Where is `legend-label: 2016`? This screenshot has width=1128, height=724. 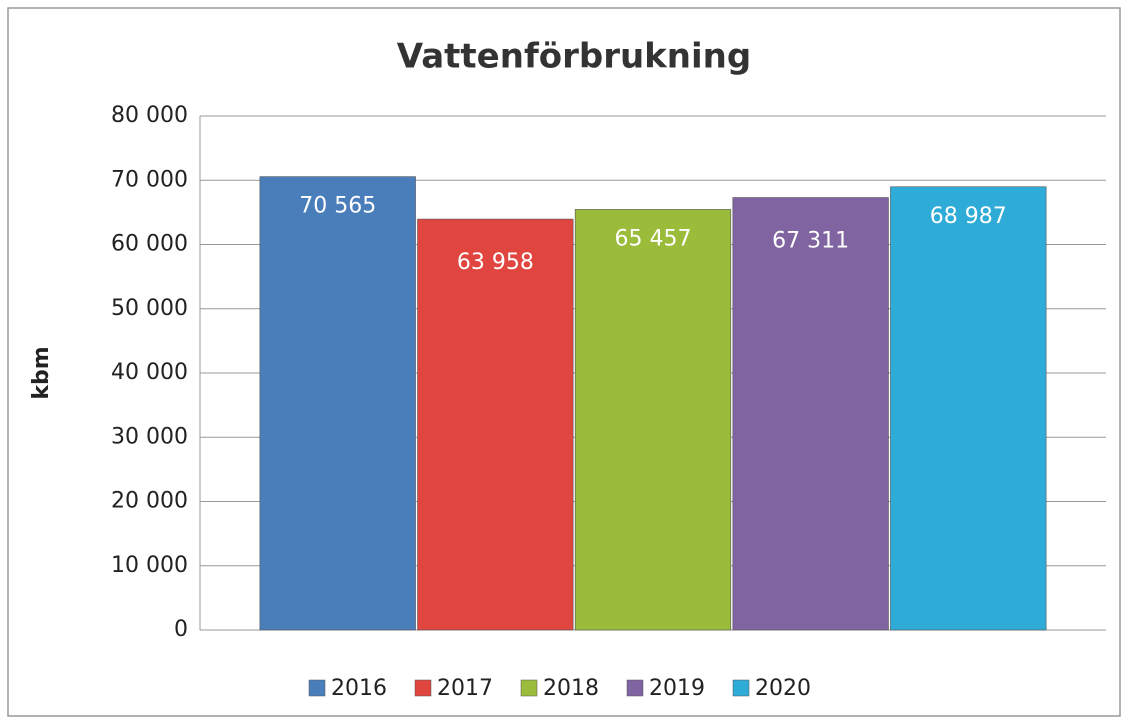
legend-label: 2016 is located at coordinates (359, 688).